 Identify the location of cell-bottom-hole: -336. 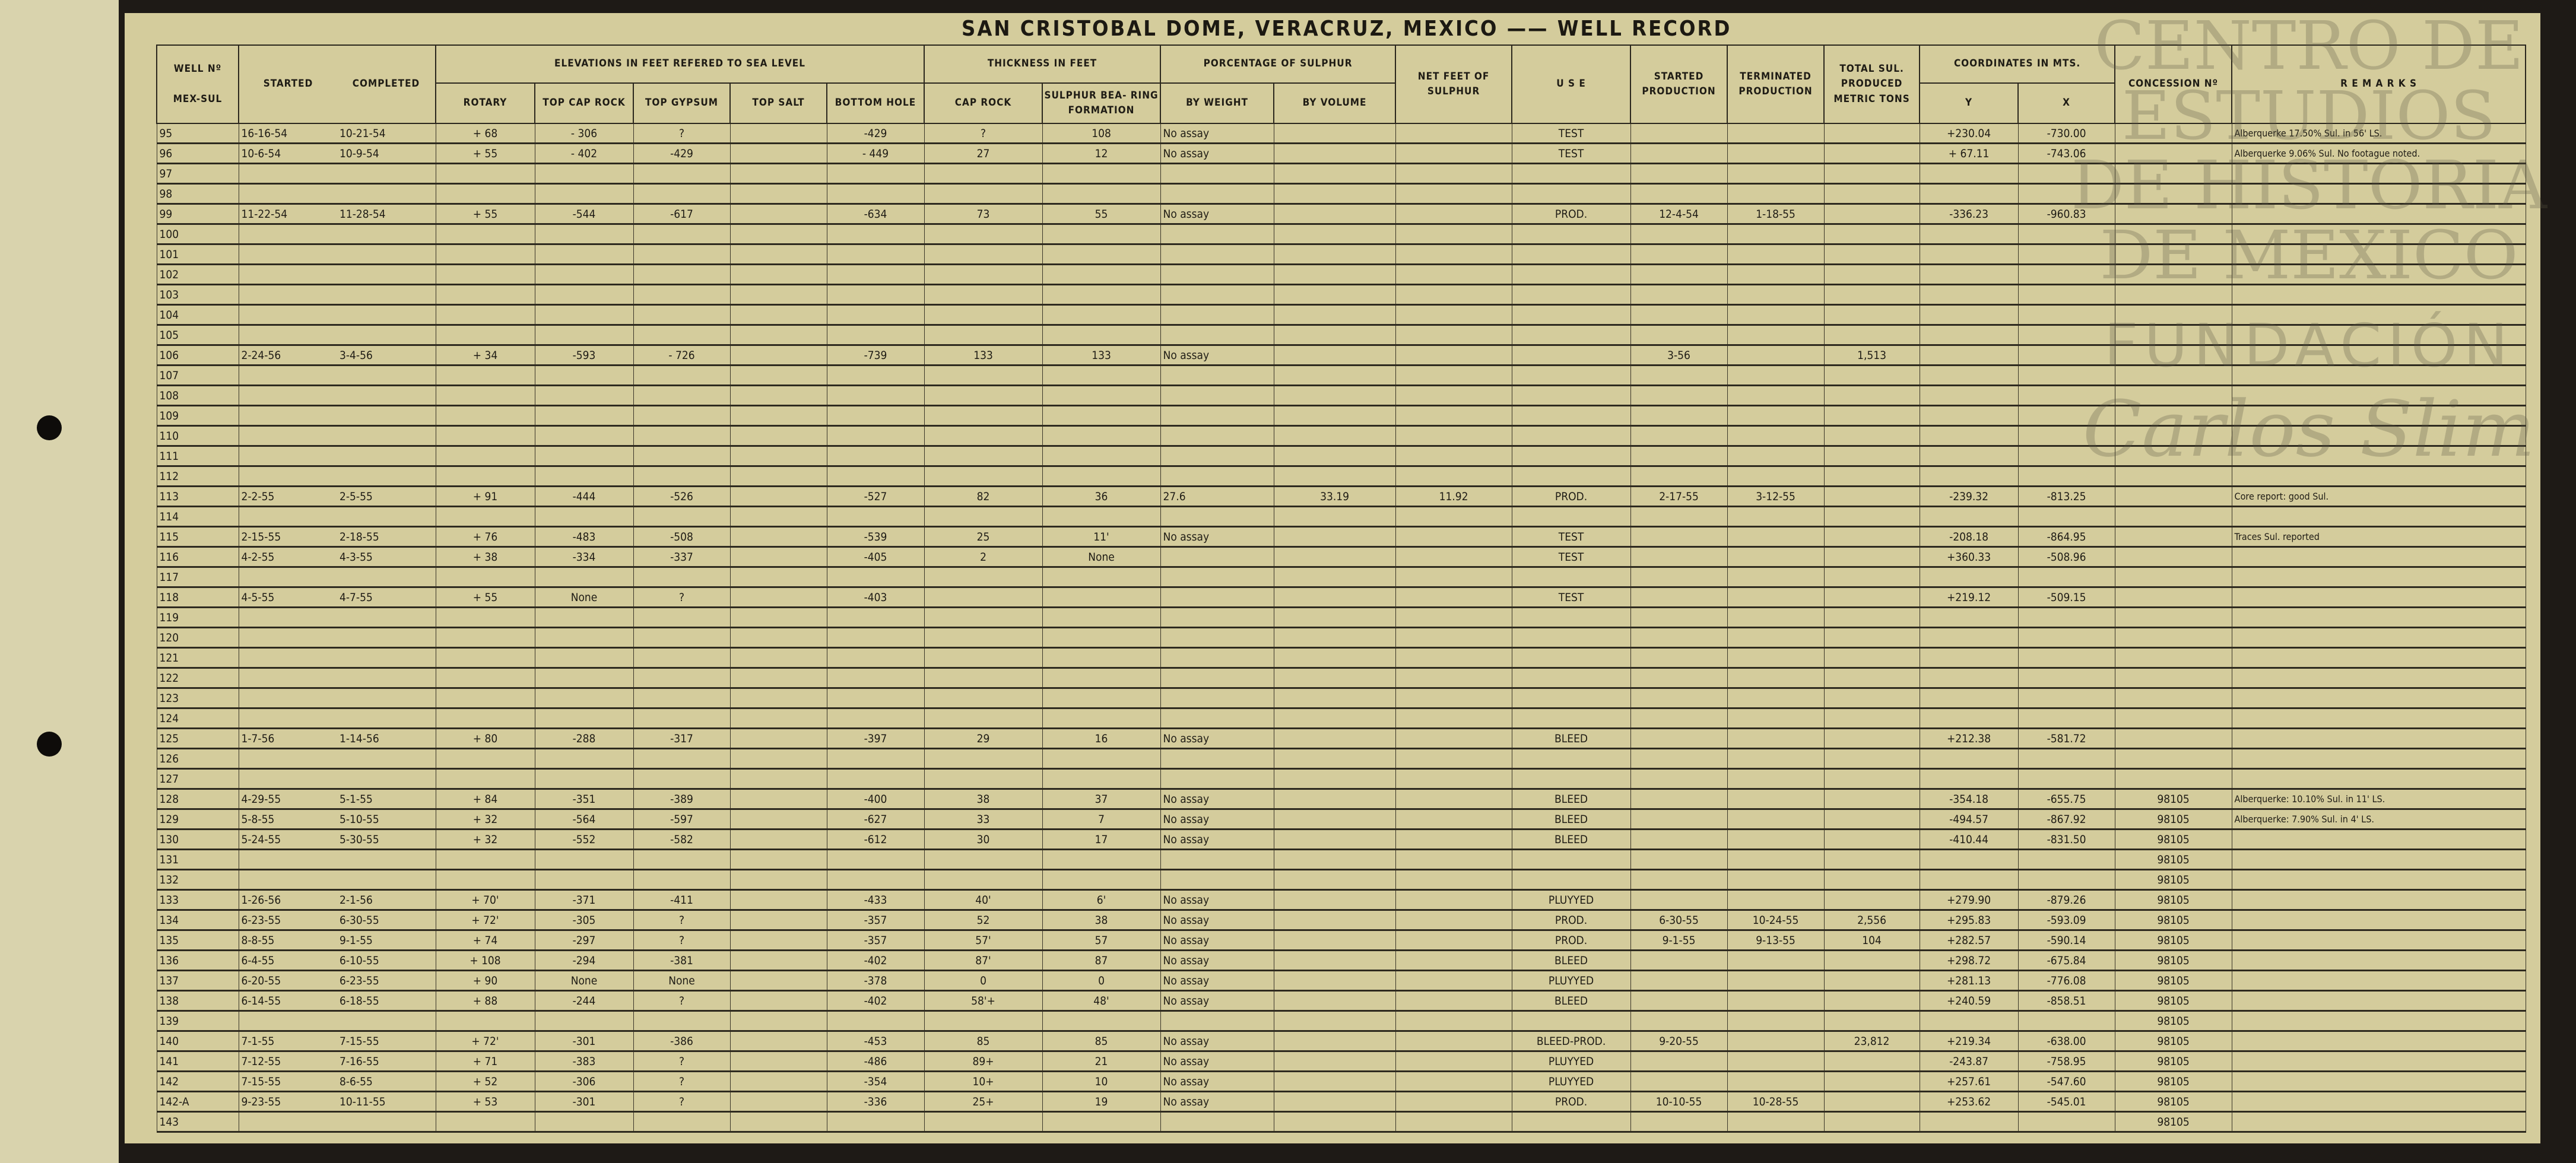
(875, 1102).